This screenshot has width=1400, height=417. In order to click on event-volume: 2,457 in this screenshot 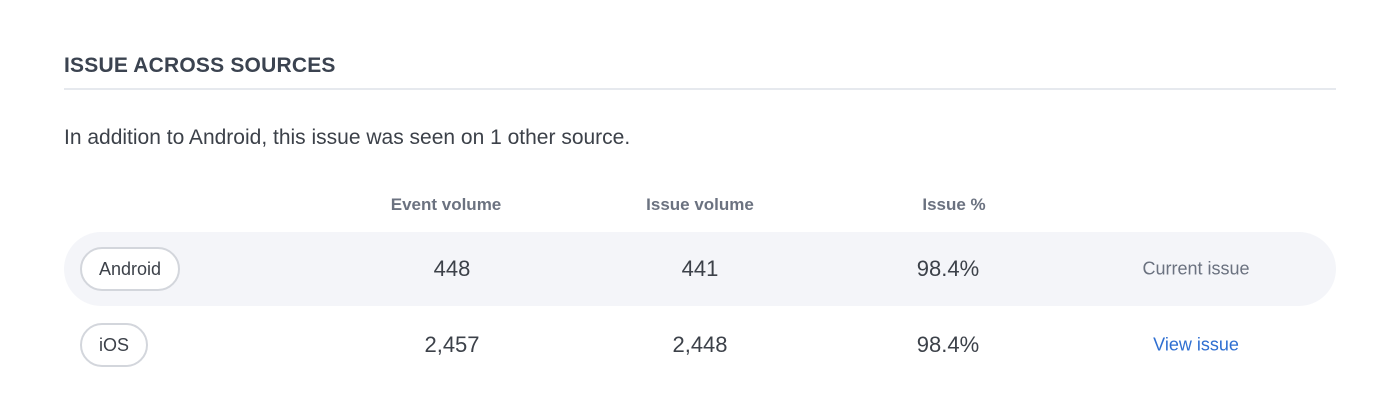, I will do `click(452, 344)`.